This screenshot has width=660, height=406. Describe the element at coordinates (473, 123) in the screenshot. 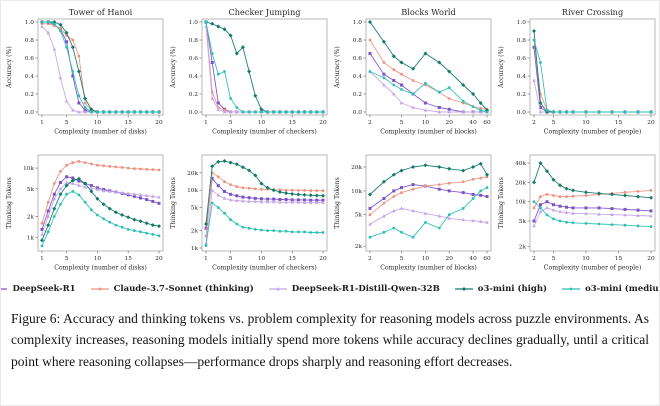

I see `svg-text: 40` at that location.